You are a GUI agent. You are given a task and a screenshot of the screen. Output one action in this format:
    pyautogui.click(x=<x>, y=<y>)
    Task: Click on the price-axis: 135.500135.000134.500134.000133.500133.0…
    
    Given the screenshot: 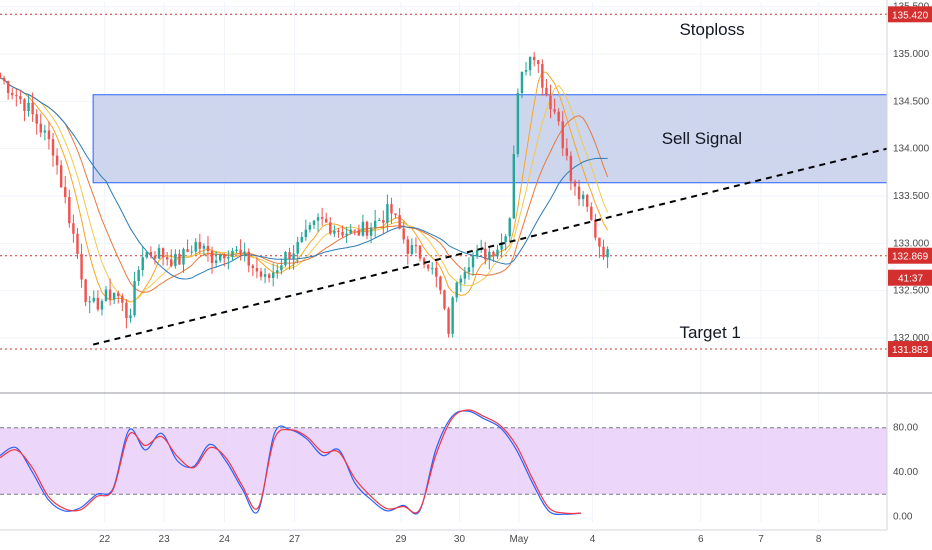 What is the action you would take?
    pyautogui.click(x=910, y=262)
    